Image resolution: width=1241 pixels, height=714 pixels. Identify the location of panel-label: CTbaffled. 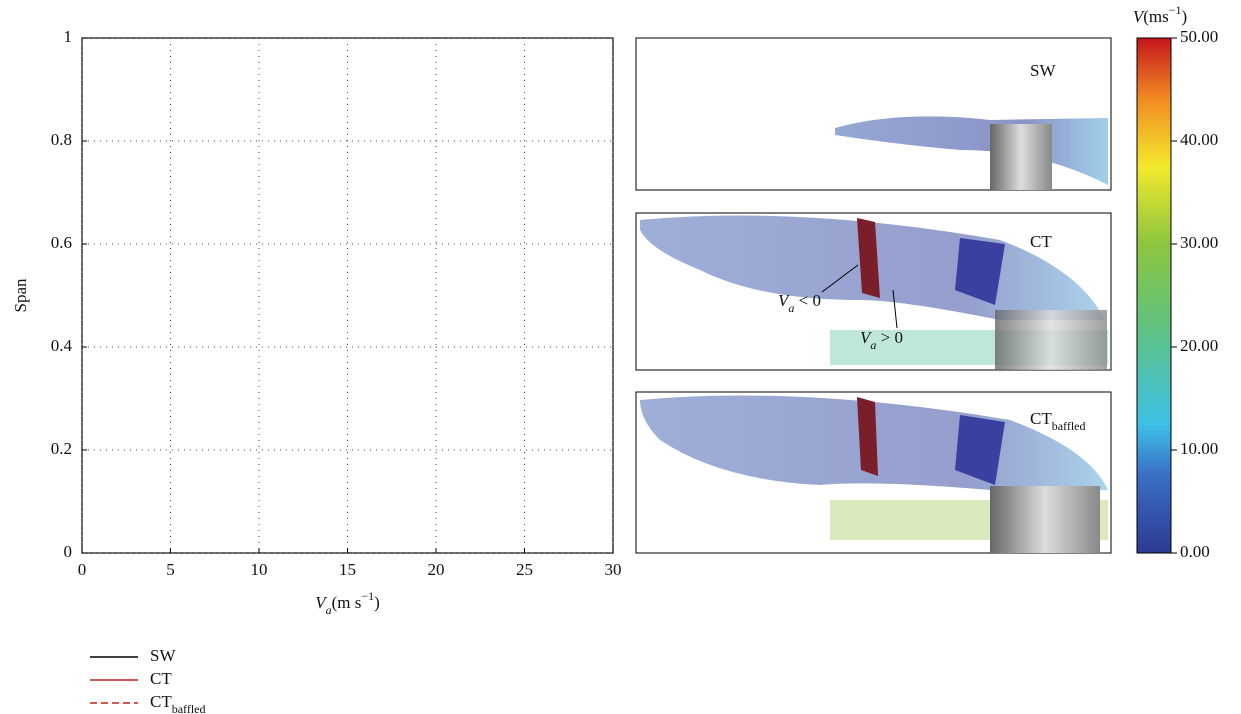
(1058, 421).